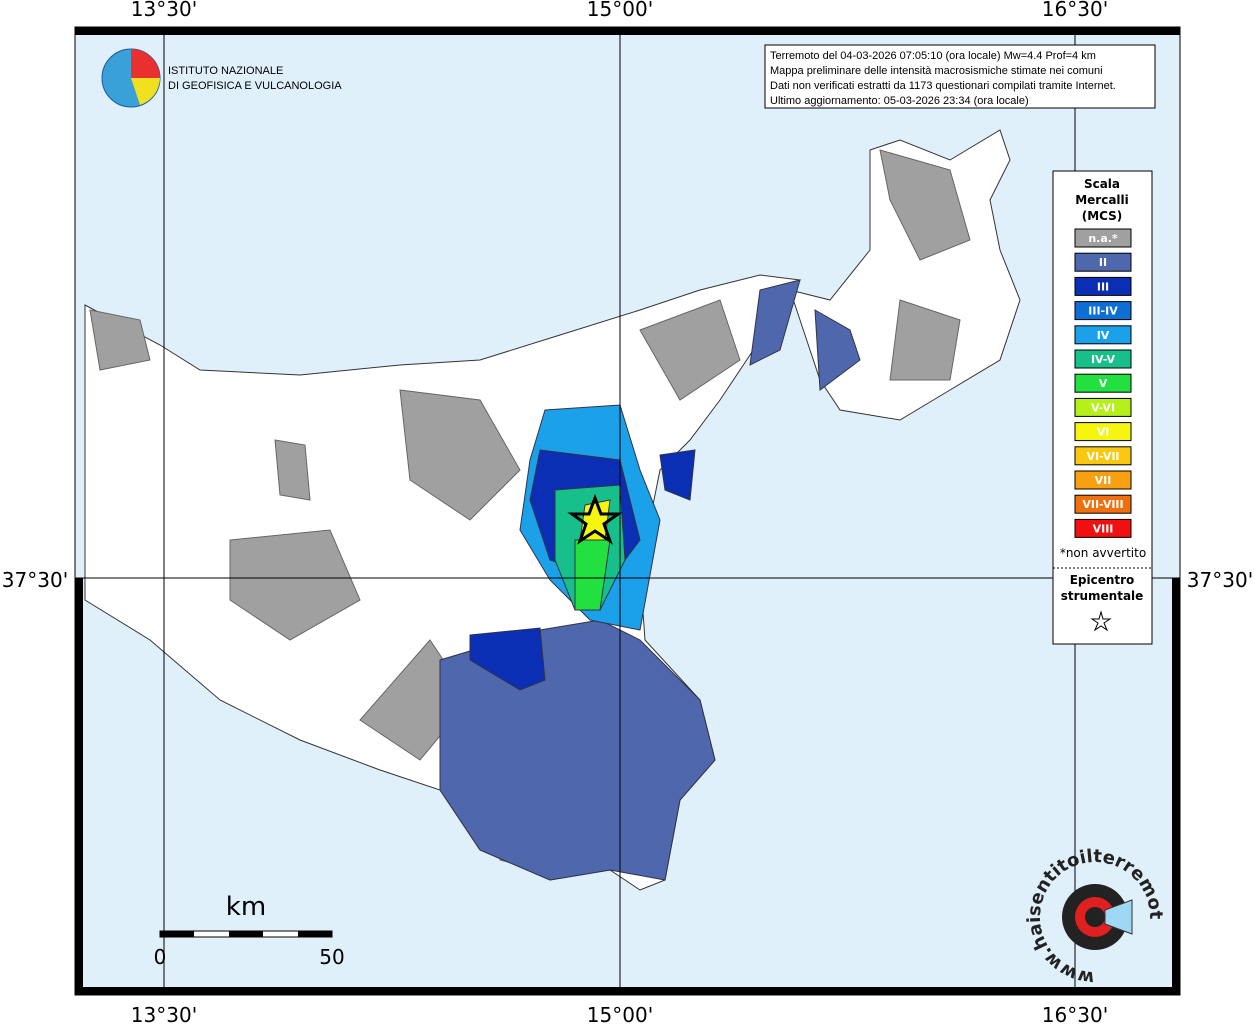  Describe the element at coordinates (160, 957) in the screenshot. I see `scale-label: 0` at that location.